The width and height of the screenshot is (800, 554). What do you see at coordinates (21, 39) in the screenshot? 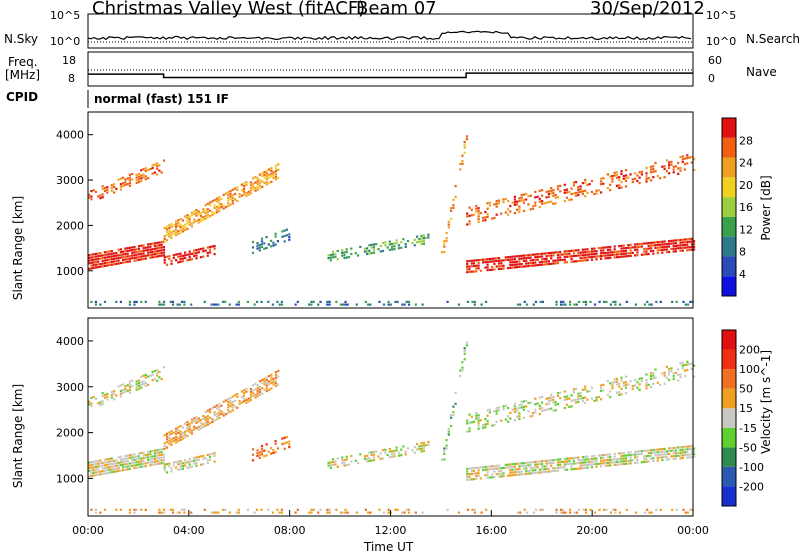
I see `nsky-label: N.Sky` at bounding box center [21, 39].